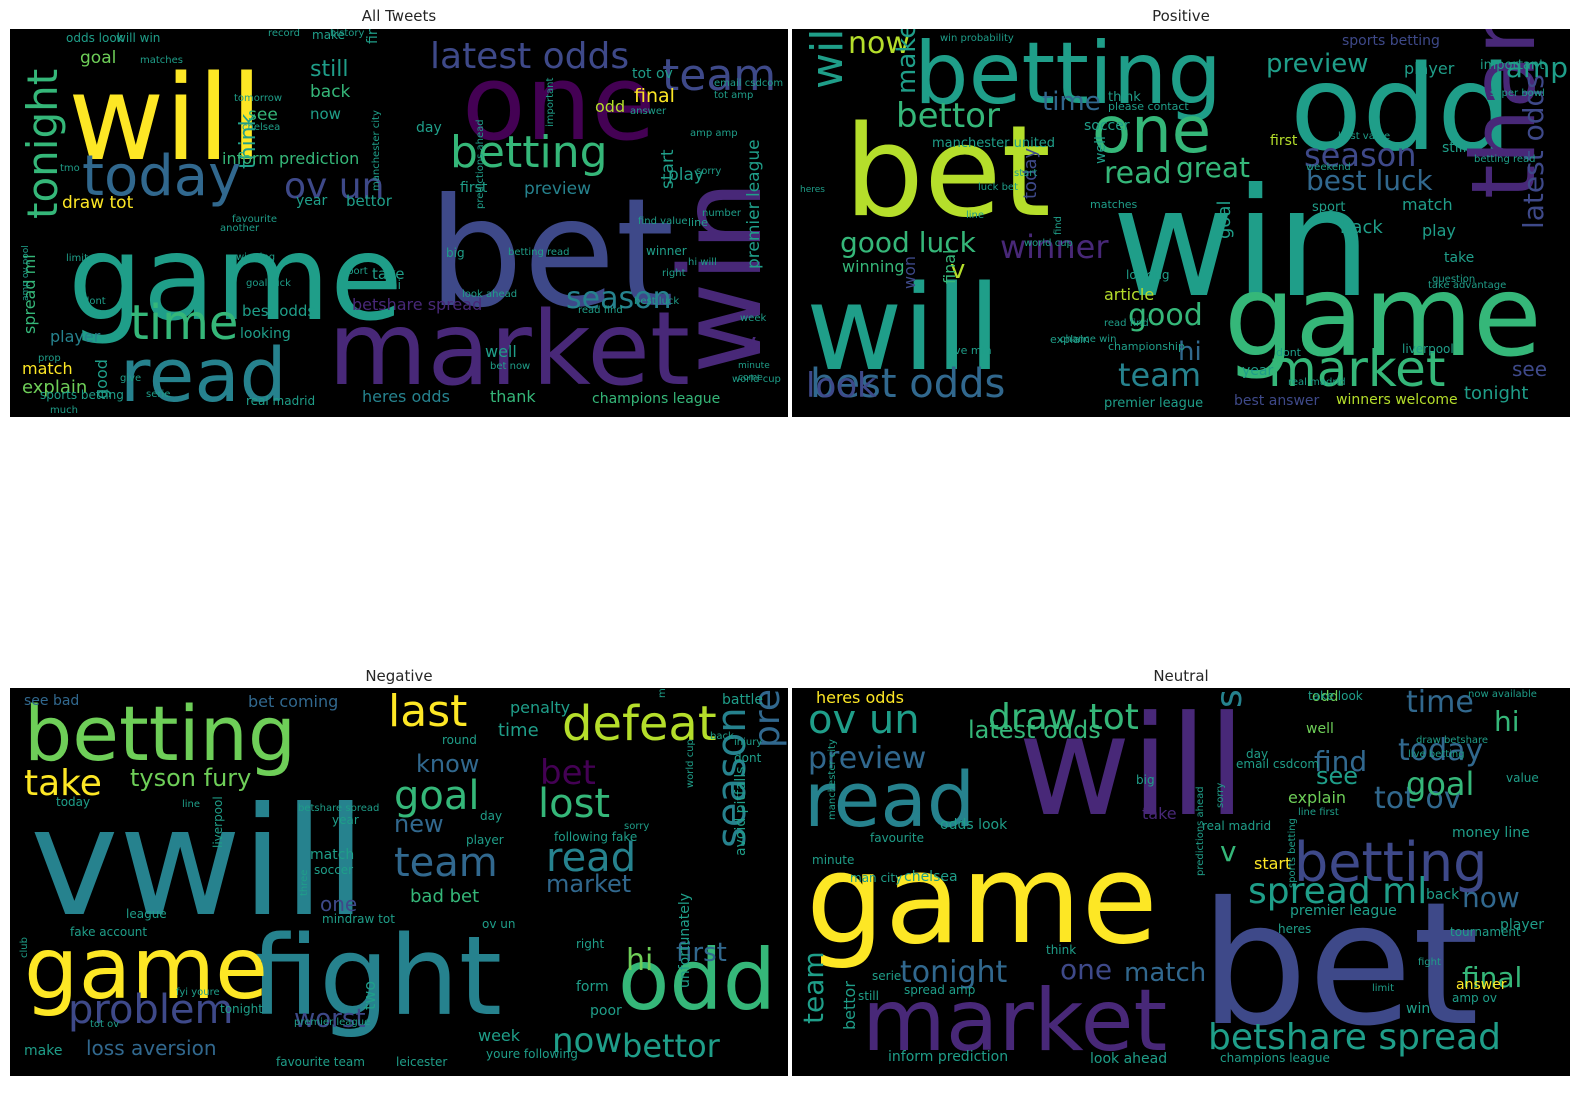 This screenshot has height=1098, width=1589. I want to click on cloud-word: dont, so click(94, 301).